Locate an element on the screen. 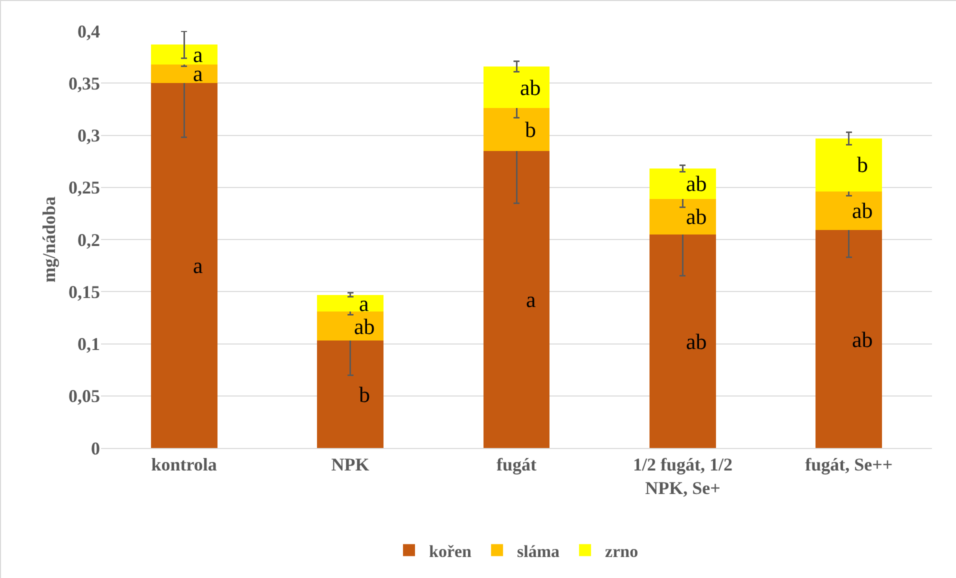 The image size is (956, 578). y-tick-label: 0,15 is located at coordinates (84, 292).